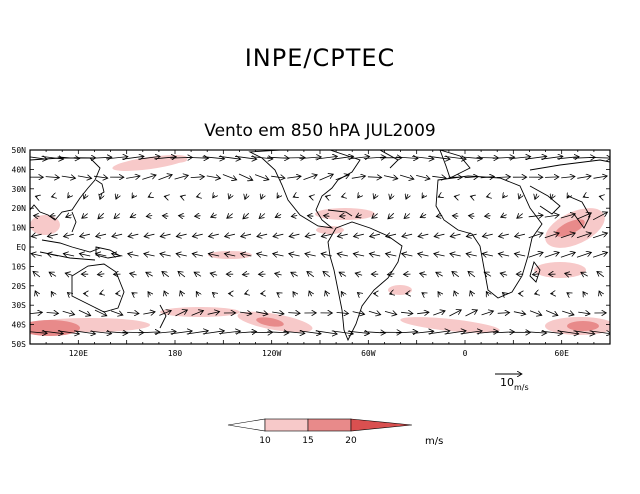  I want to click on lon-label: 180, so click(175, 353).